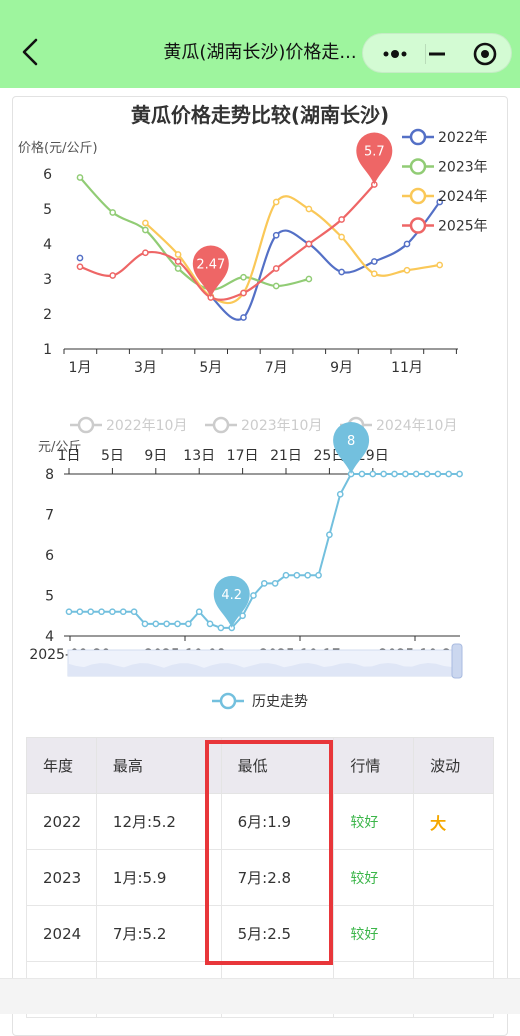 The width and height of the screenshot is (520, 1036). I want to click on legend-item: 2024年, so click(445, 196).